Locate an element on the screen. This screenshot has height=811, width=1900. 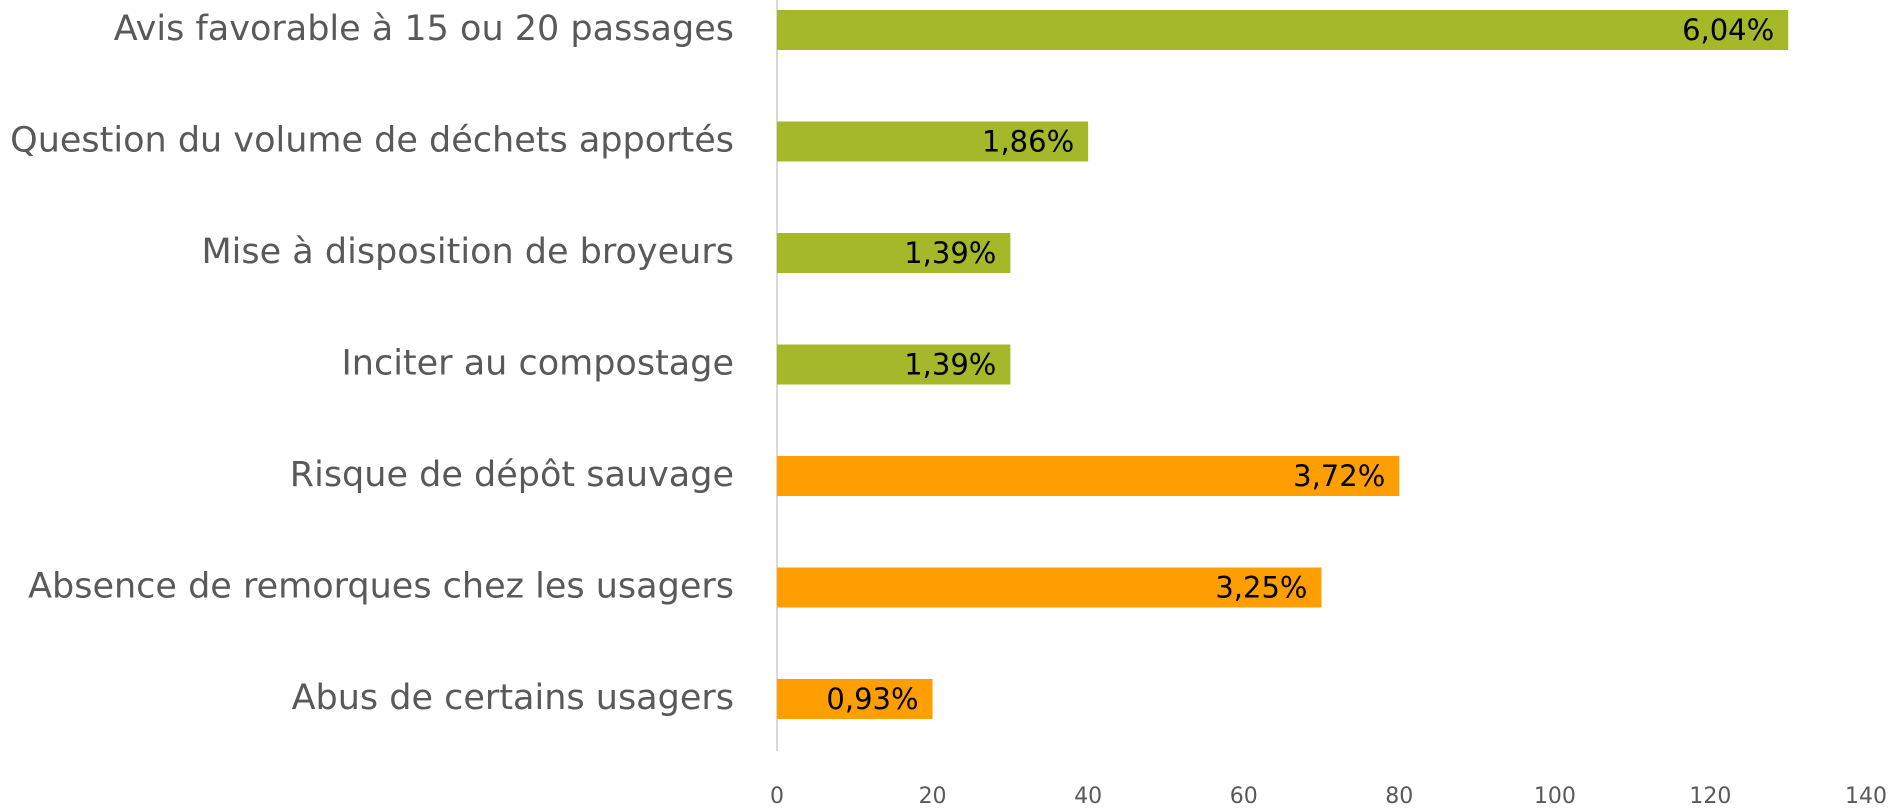
category-label: Inciter au compostage is located at coordinates (537, 364).